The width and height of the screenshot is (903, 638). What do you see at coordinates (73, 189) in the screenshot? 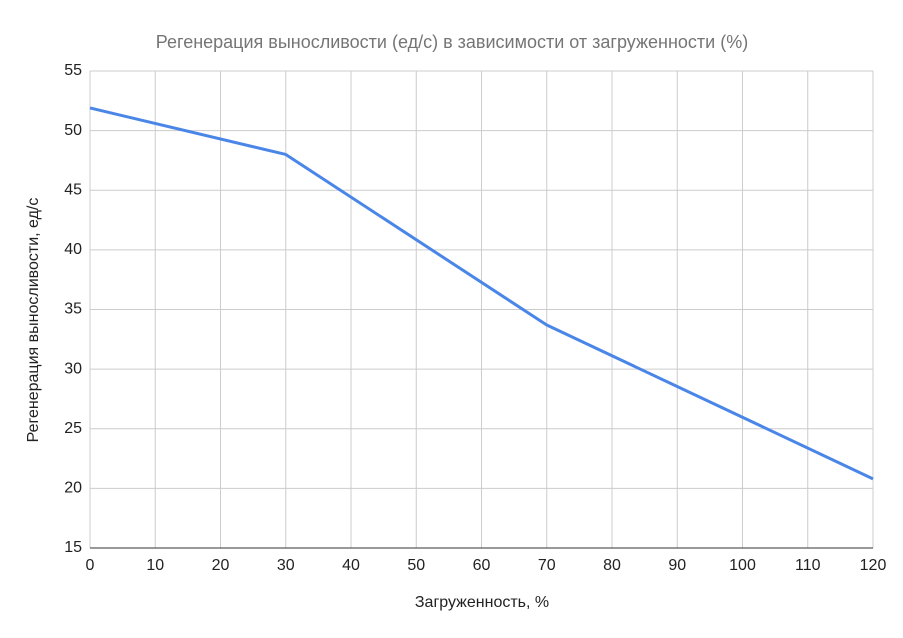
I see `y-tick-label: 45` at bounding box center [73, 189].